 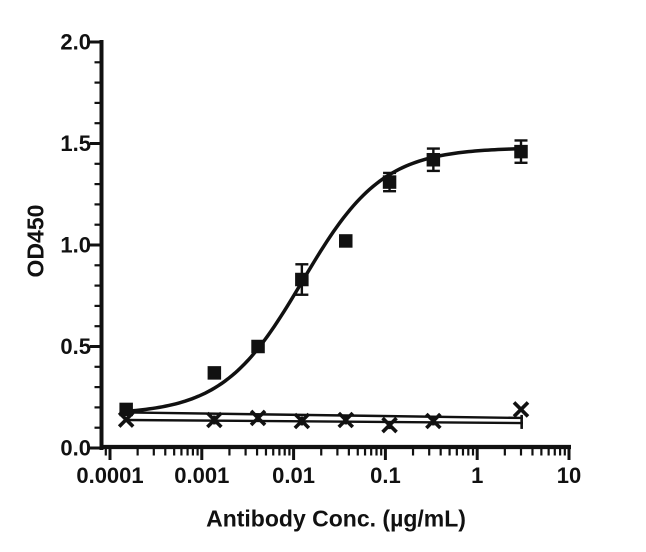 I want to click on baseline-fits, so click(x=325, y=420).